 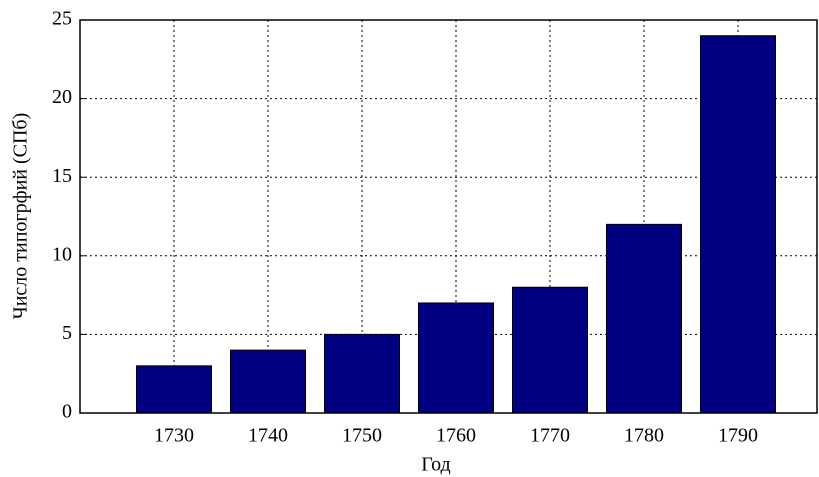 I want to click on y-tick-label: 10, so click(x=62, y=254).